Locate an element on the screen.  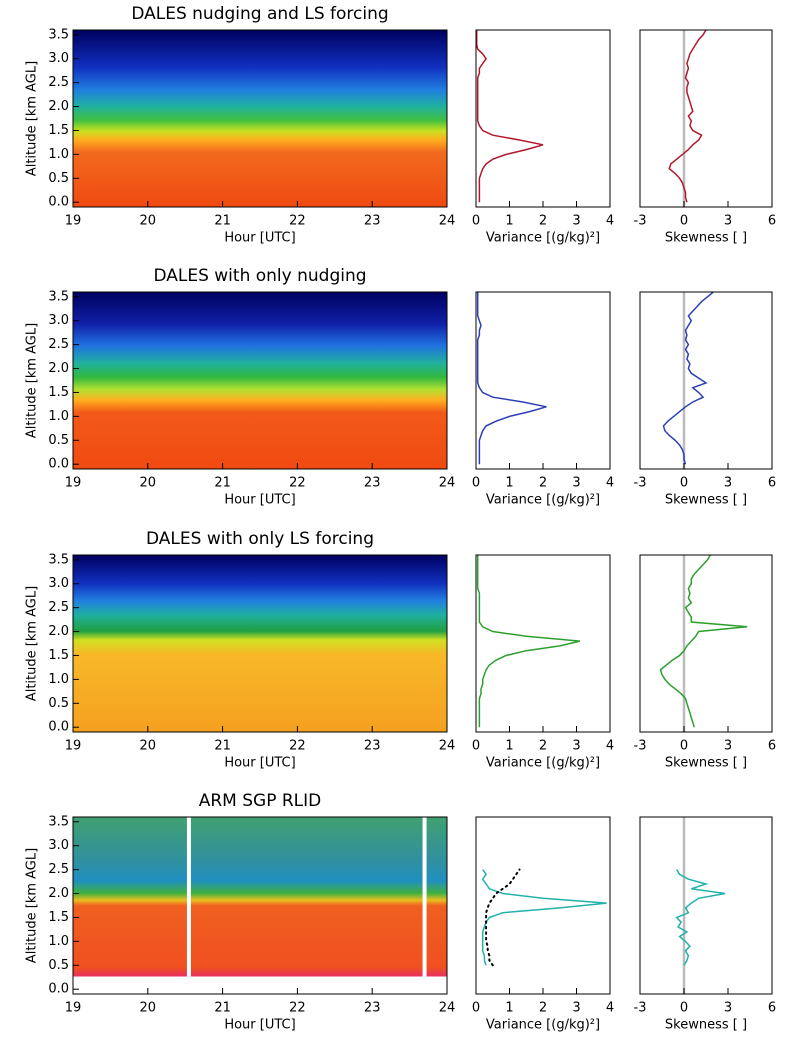
chart-title: ARM SGP RLID is located at coordinates (260, 801).